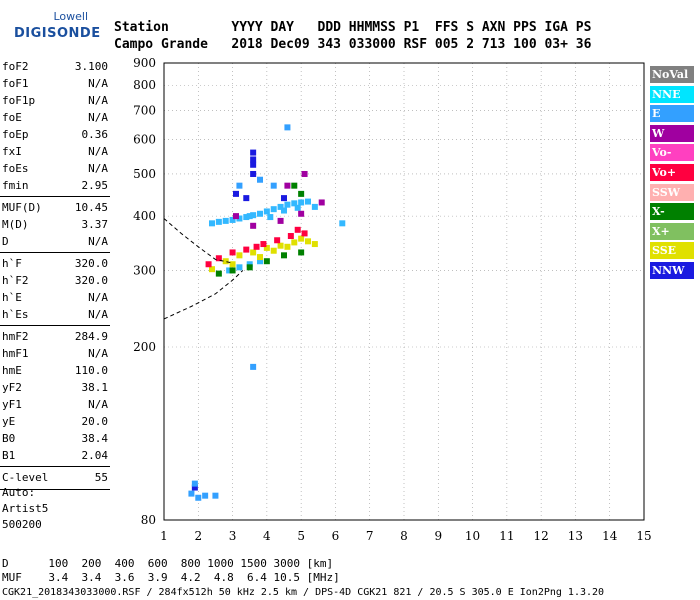 The width and height of the screenshot is (700, 600). Describe the element at coordinates (405, 536) in the screenshot. I see `x-tick-labels: 1 2 3 4 5 6 7 8 9 10 11 12 13 14 15` at that location.